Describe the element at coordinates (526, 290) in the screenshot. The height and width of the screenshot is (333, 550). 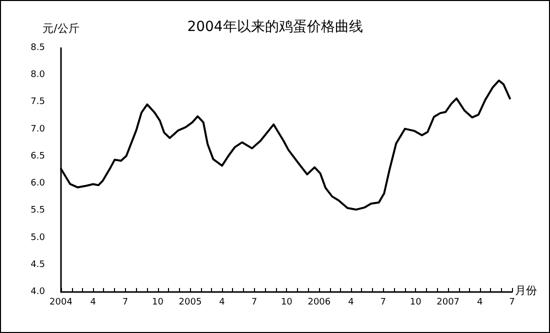
I see `x-axis-title: 月份` at that location.